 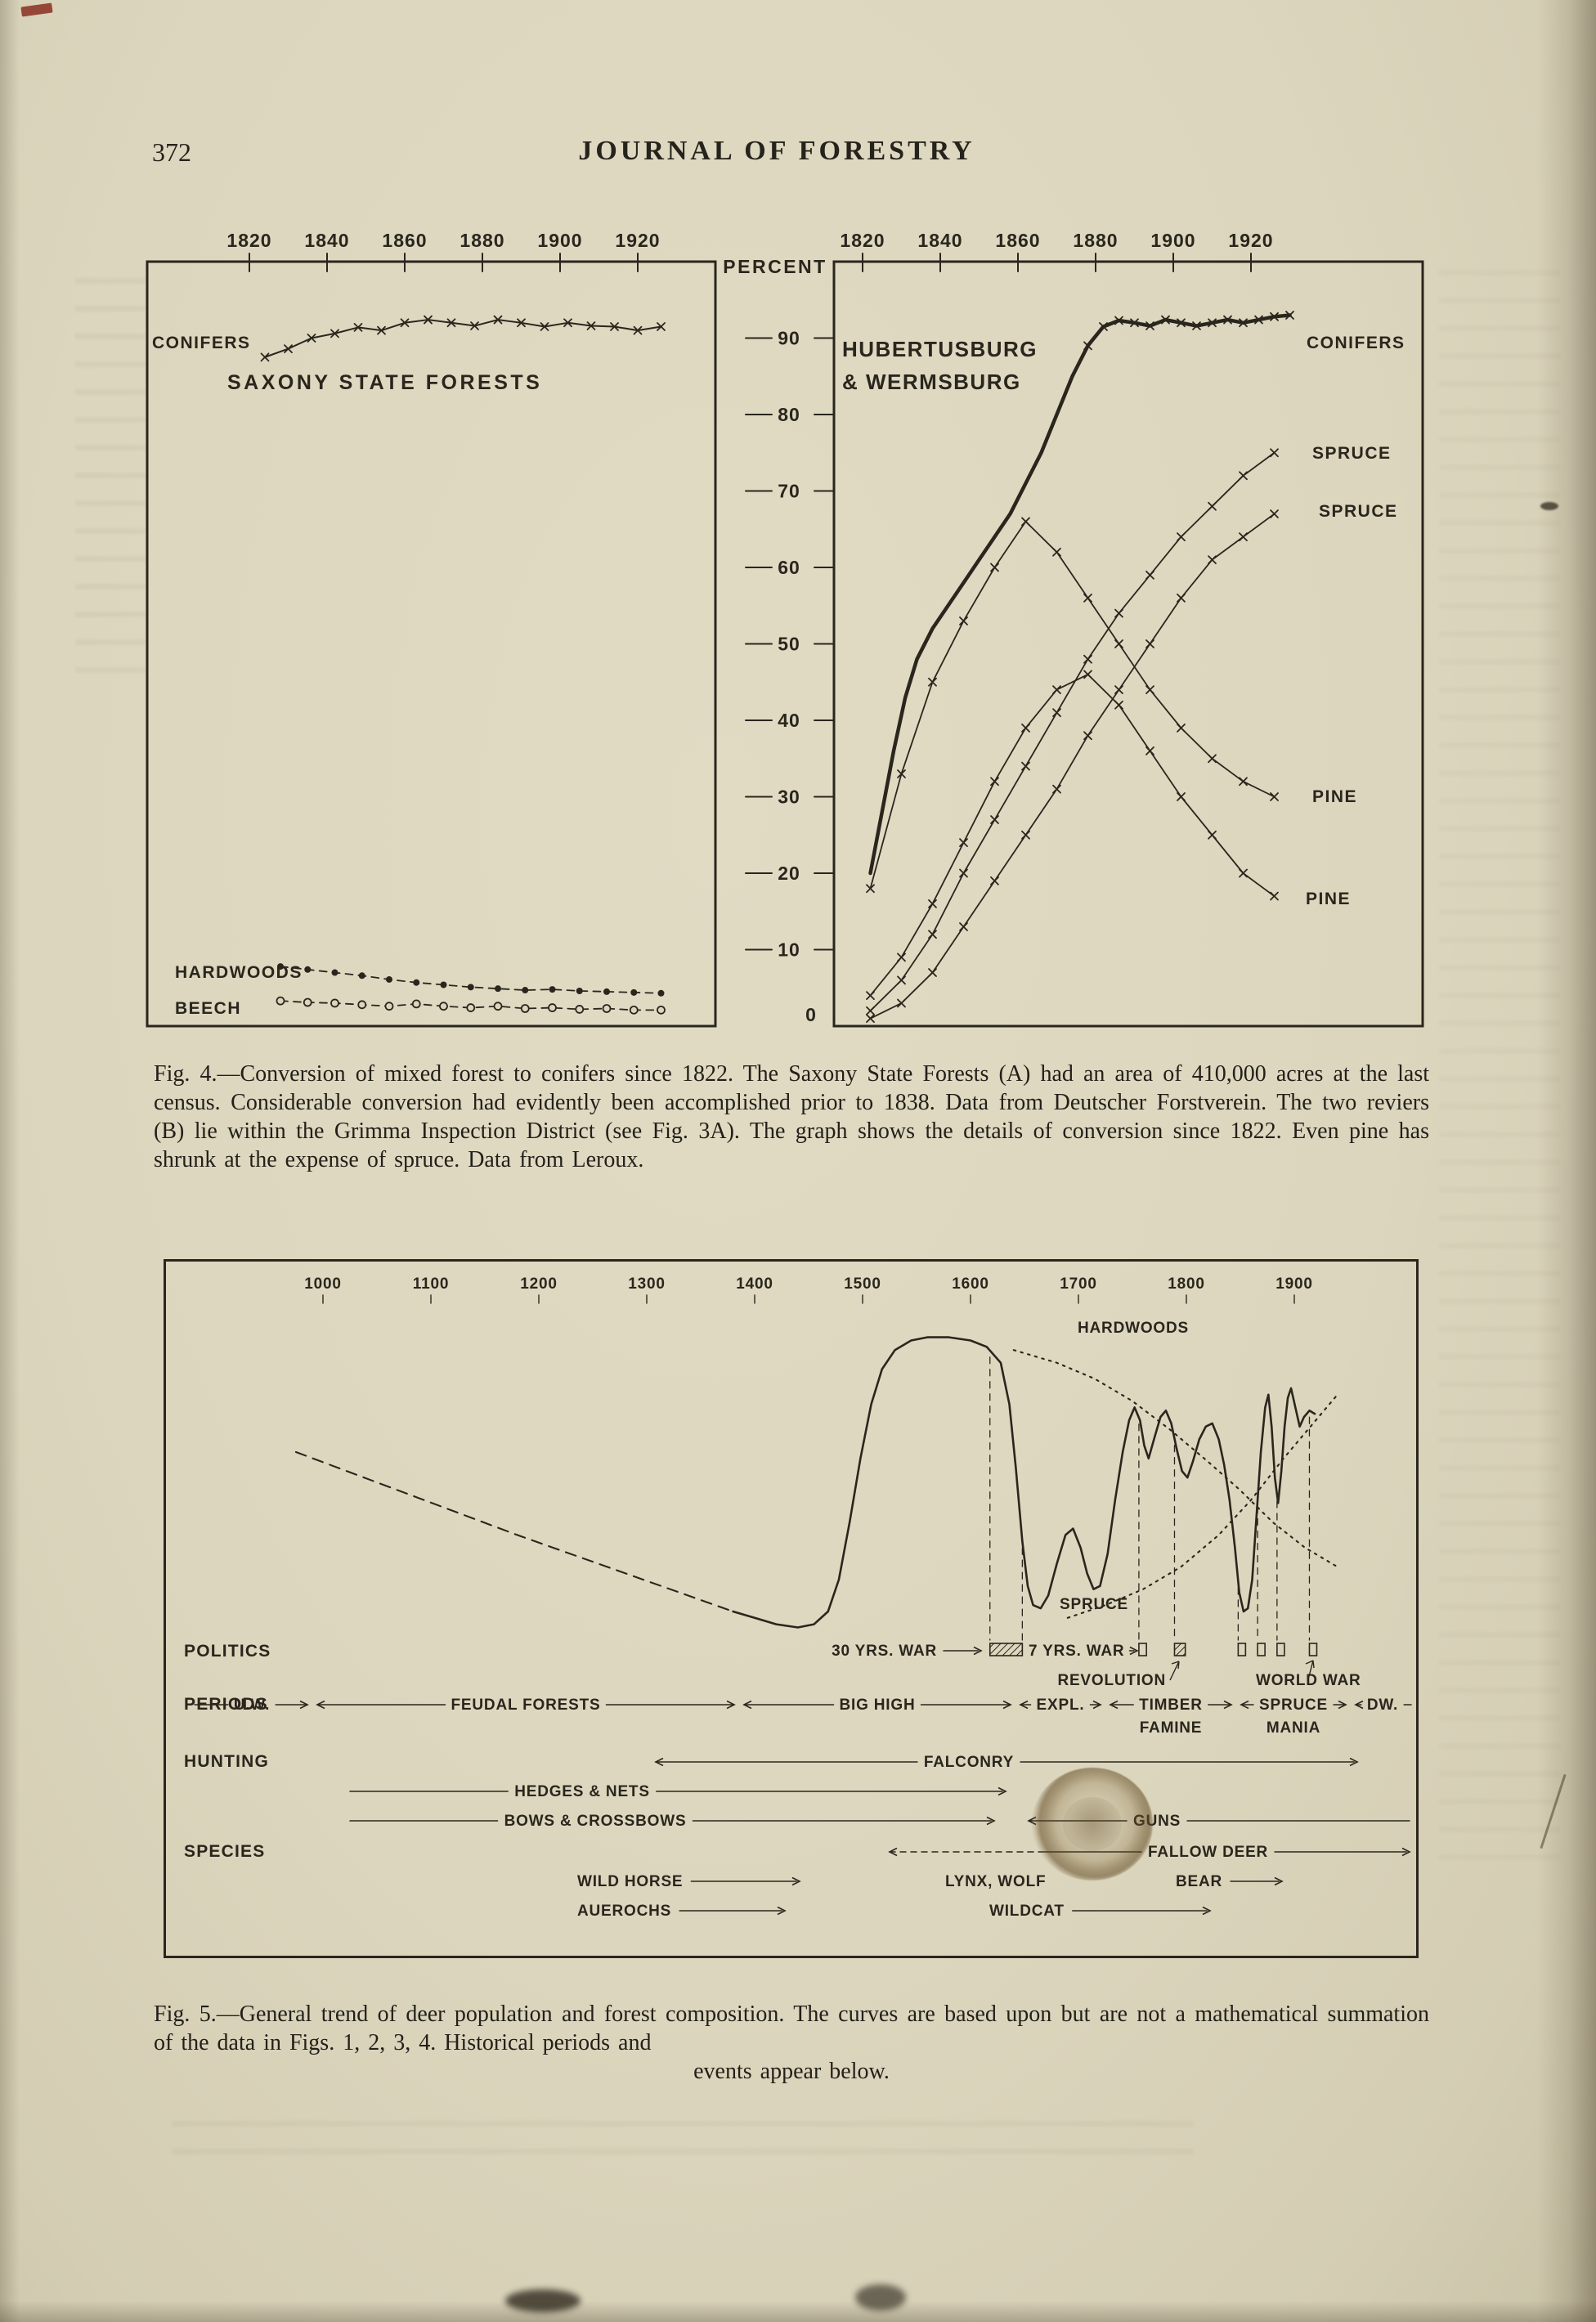 I want to click on svg-text: HEDGES & NETS, so click(x=582, y=1791).